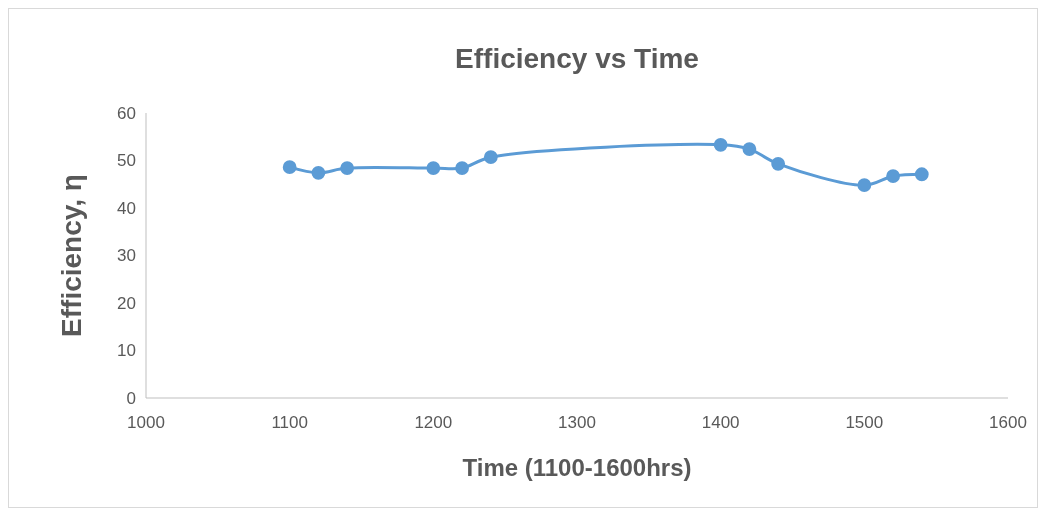 The width and height of the screenshot is (1042, 512). I want to click on x-tick-label: 1000, so click(146, 422).